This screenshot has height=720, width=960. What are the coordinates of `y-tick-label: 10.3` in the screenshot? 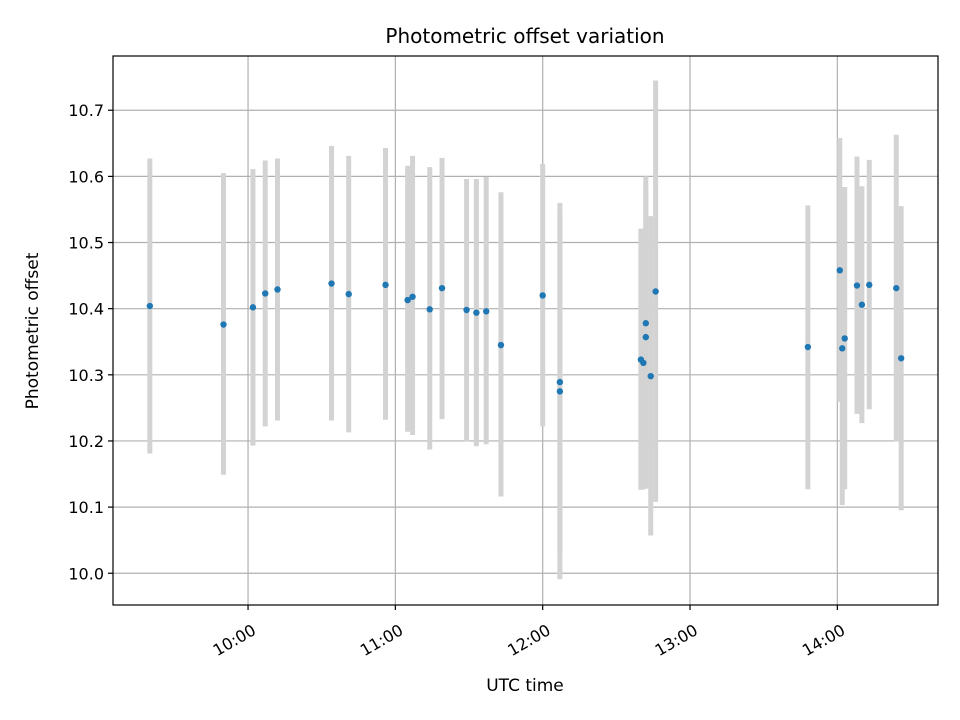 It's located at (86, 375).